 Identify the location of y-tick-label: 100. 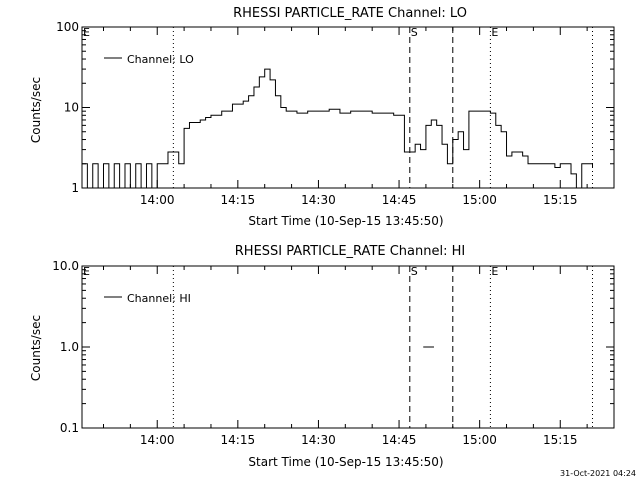
(67, 27).